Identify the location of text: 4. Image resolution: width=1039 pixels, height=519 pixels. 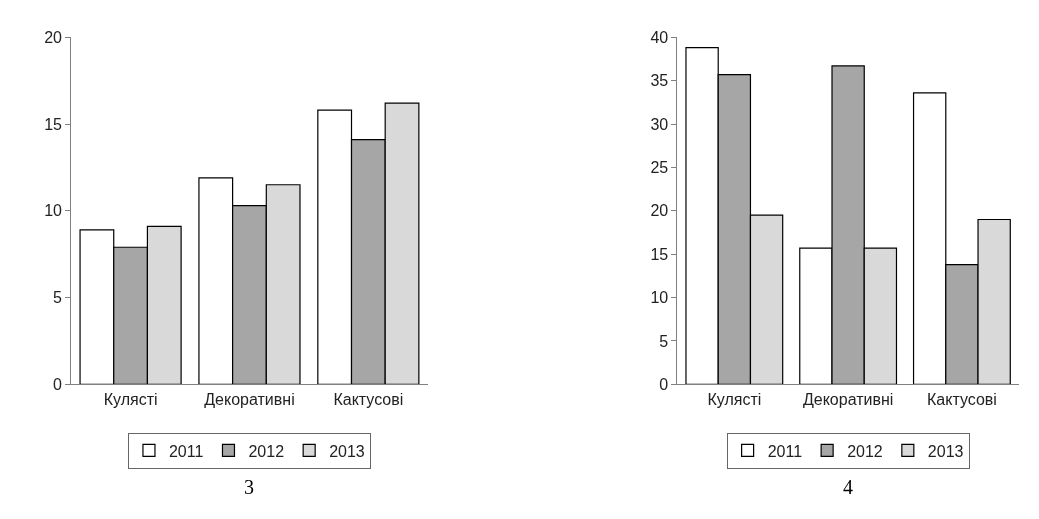
(848, 487).